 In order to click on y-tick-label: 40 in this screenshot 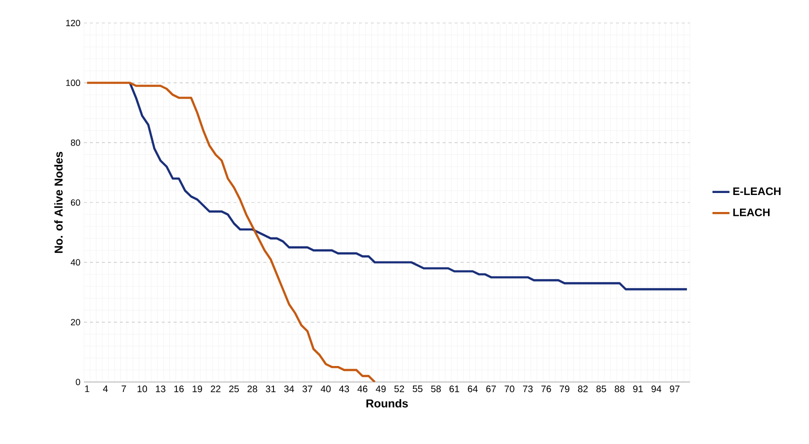, I will do `click(75, 262)`.